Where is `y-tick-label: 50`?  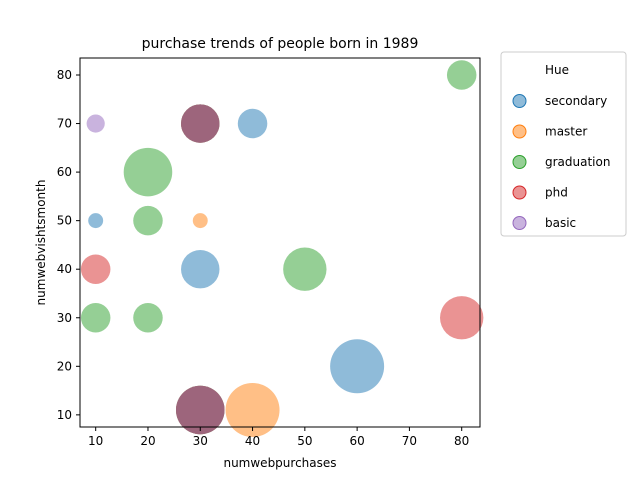
y-tick-label: 50 is located at coordinates (64, 221).